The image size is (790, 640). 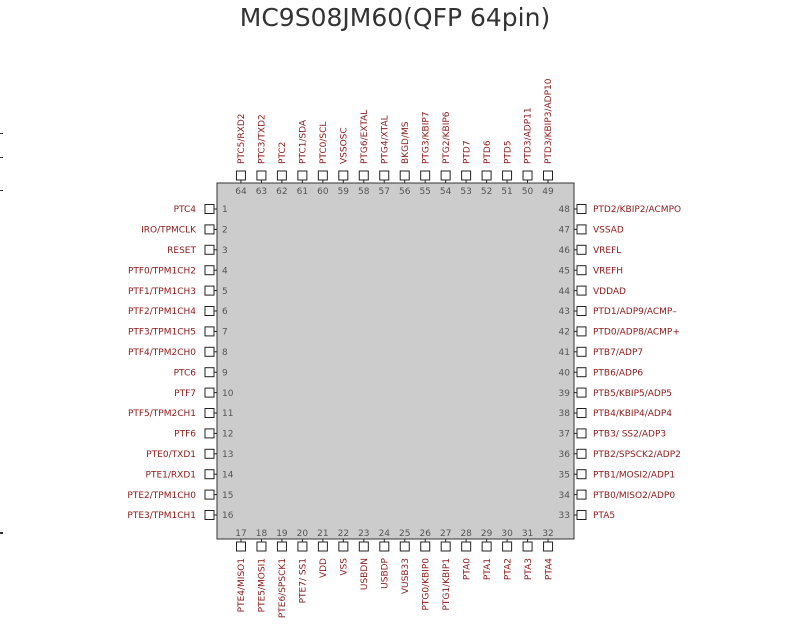 What do you see at coordinates (632, 394) in the screenshot?
I see `pin-label: PTB5/KBIP5/ADP5` at bounding box center [632, 394].